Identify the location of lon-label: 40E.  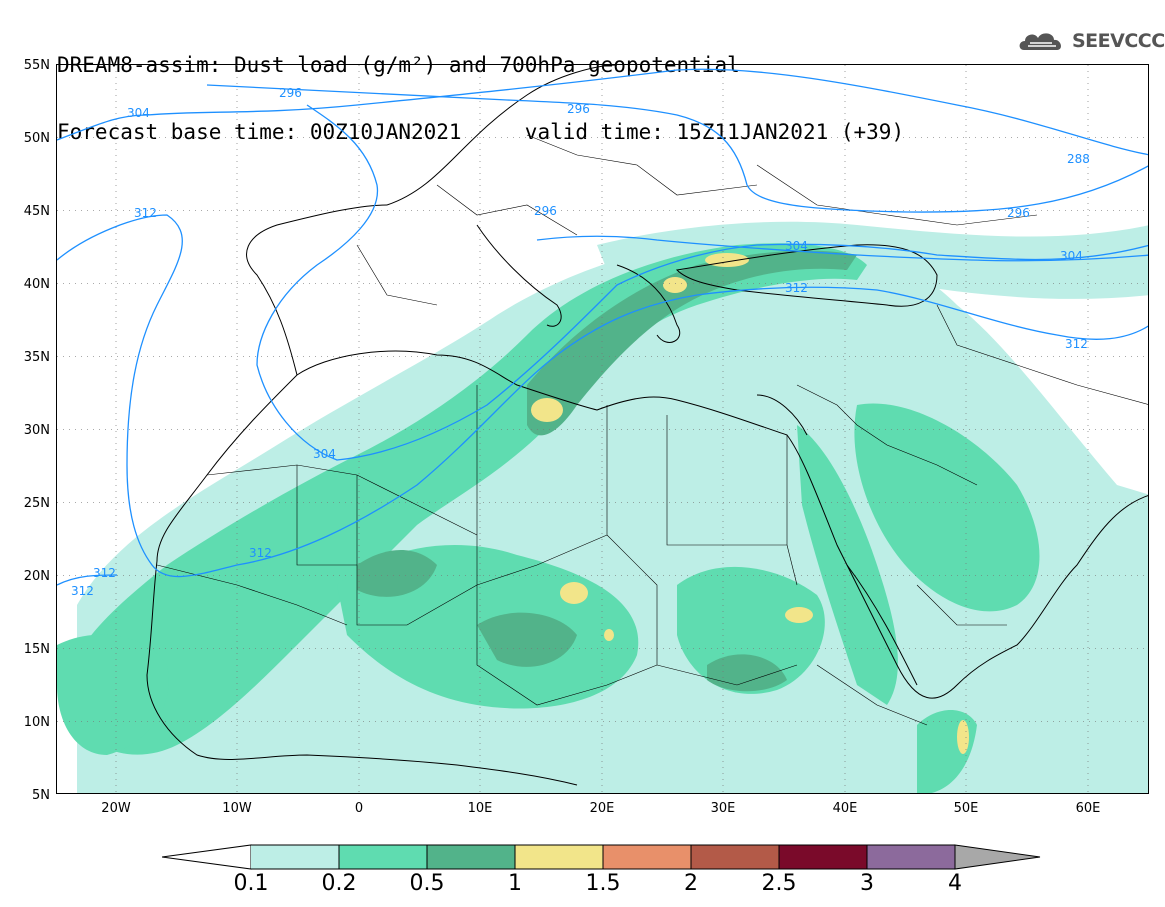
(845, 808).